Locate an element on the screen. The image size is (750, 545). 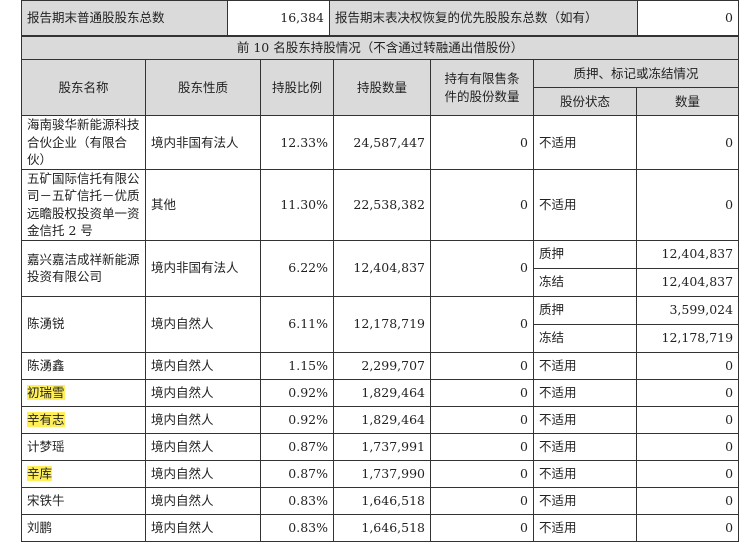
table-subrow: 冻结 12,404,837 is located at coordinates (381, 282).